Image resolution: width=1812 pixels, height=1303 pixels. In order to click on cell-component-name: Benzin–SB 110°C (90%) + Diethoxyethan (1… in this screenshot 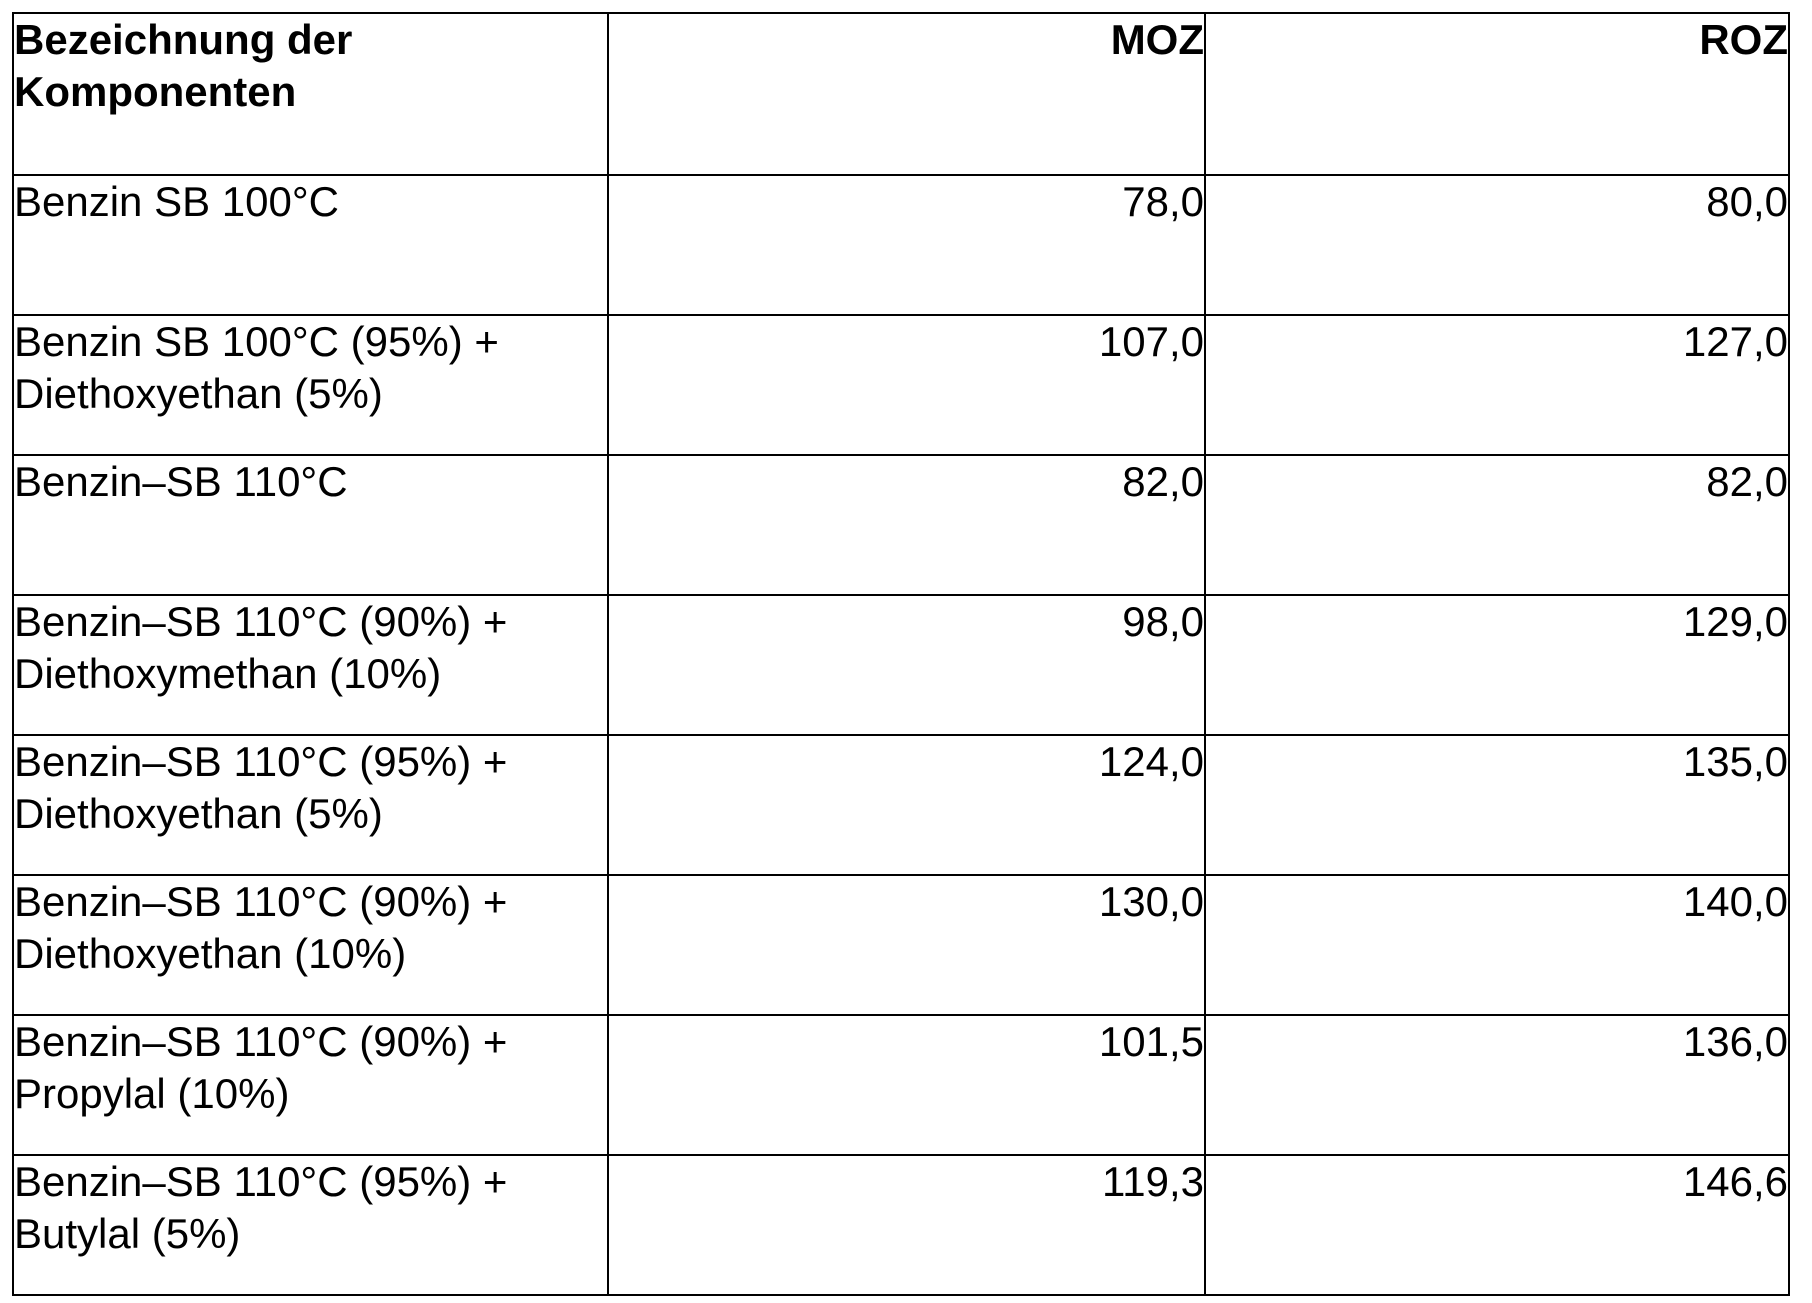, I will do `click(310, 945)`.